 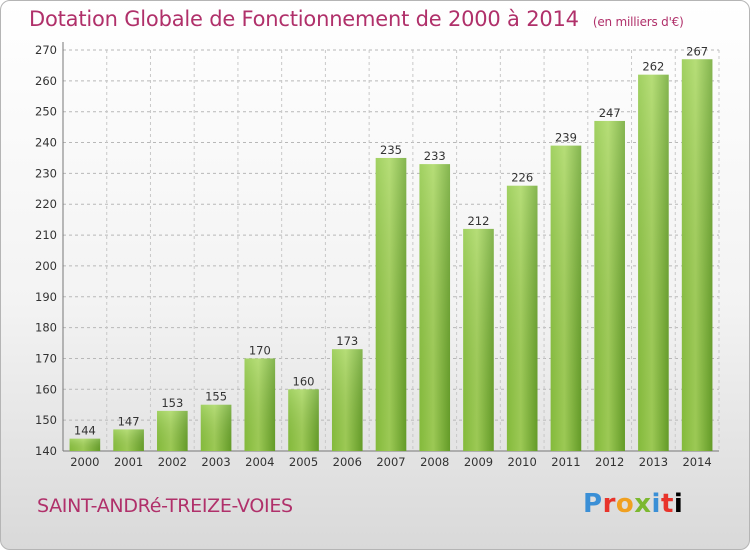 What do you see at coordinates (566, 138) in the screenshot?
I see `data-label: 239` at bounding box center [566, 138].